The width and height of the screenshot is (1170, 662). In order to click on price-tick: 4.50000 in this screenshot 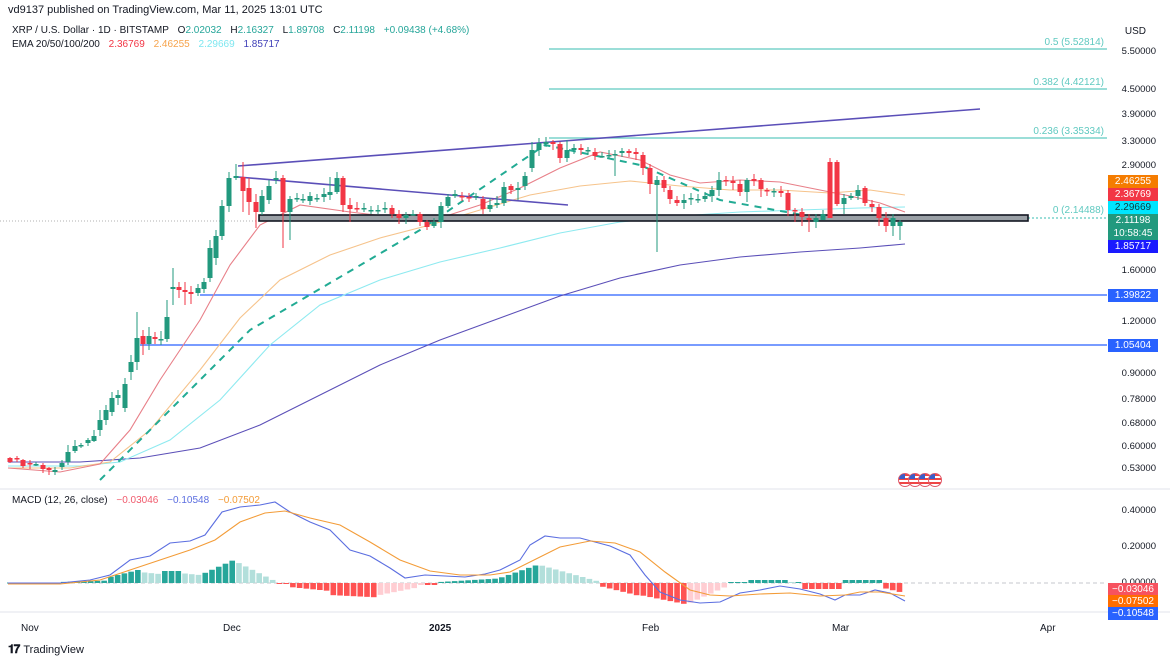, I will do `click(1138, 89)`.